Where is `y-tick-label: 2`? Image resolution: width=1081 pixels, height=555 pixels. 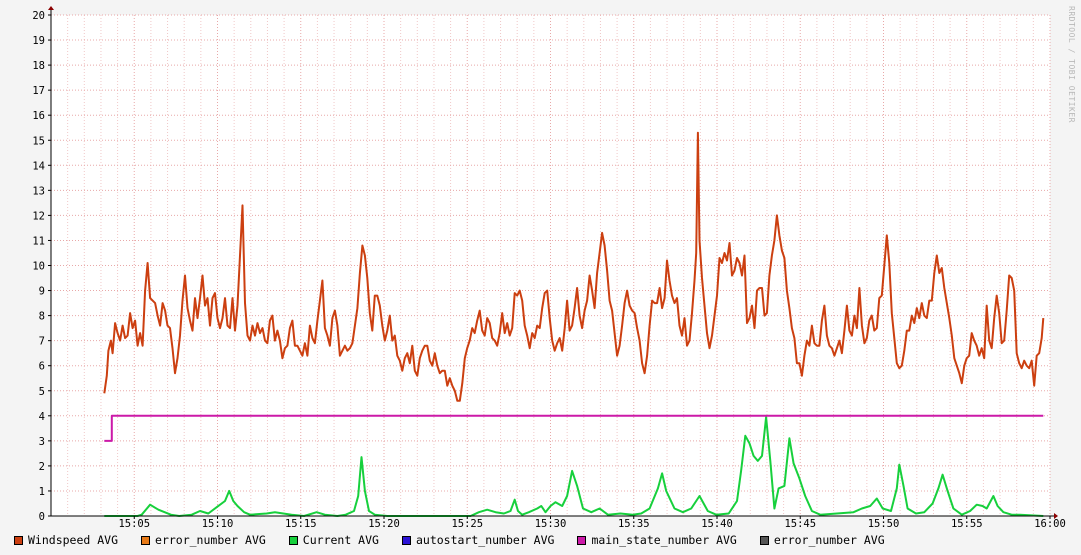
y-tick-label: 2 is located at coordinates (42, 467).